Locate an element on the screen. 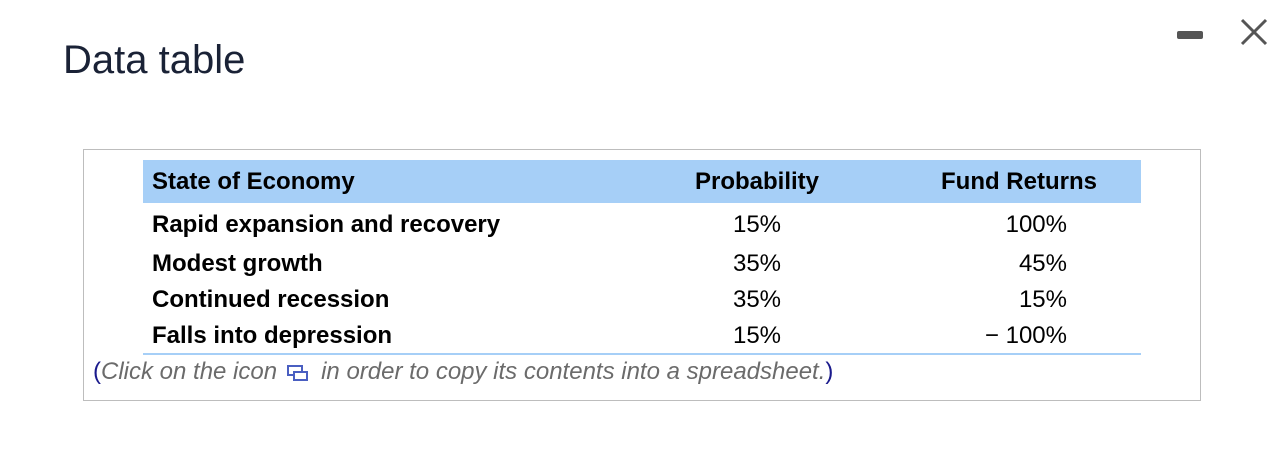 The width and height of the screenshot is (1286, 468). table-cell: 100% is located at coordinates (1036, 224).